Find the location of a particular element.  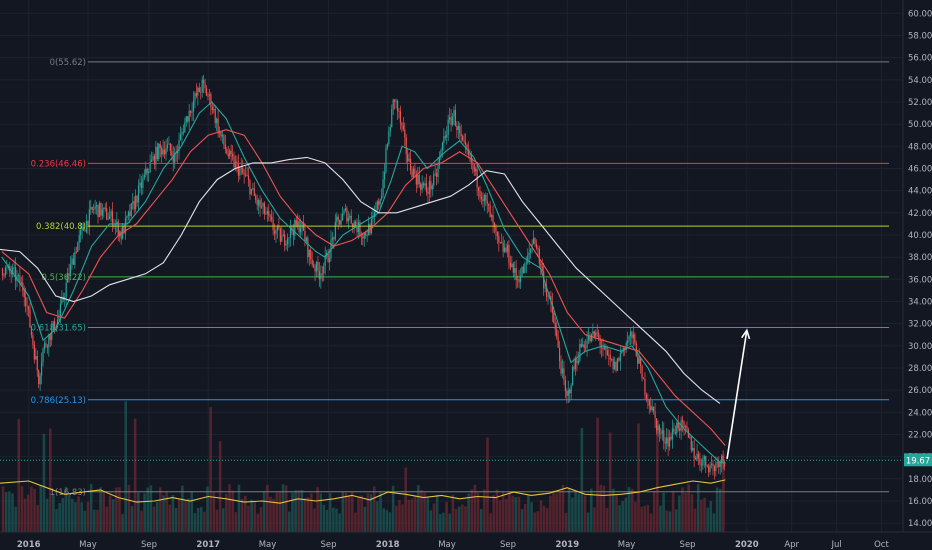

y-tick-label: 50.00 is located at coordinates (920, 125).